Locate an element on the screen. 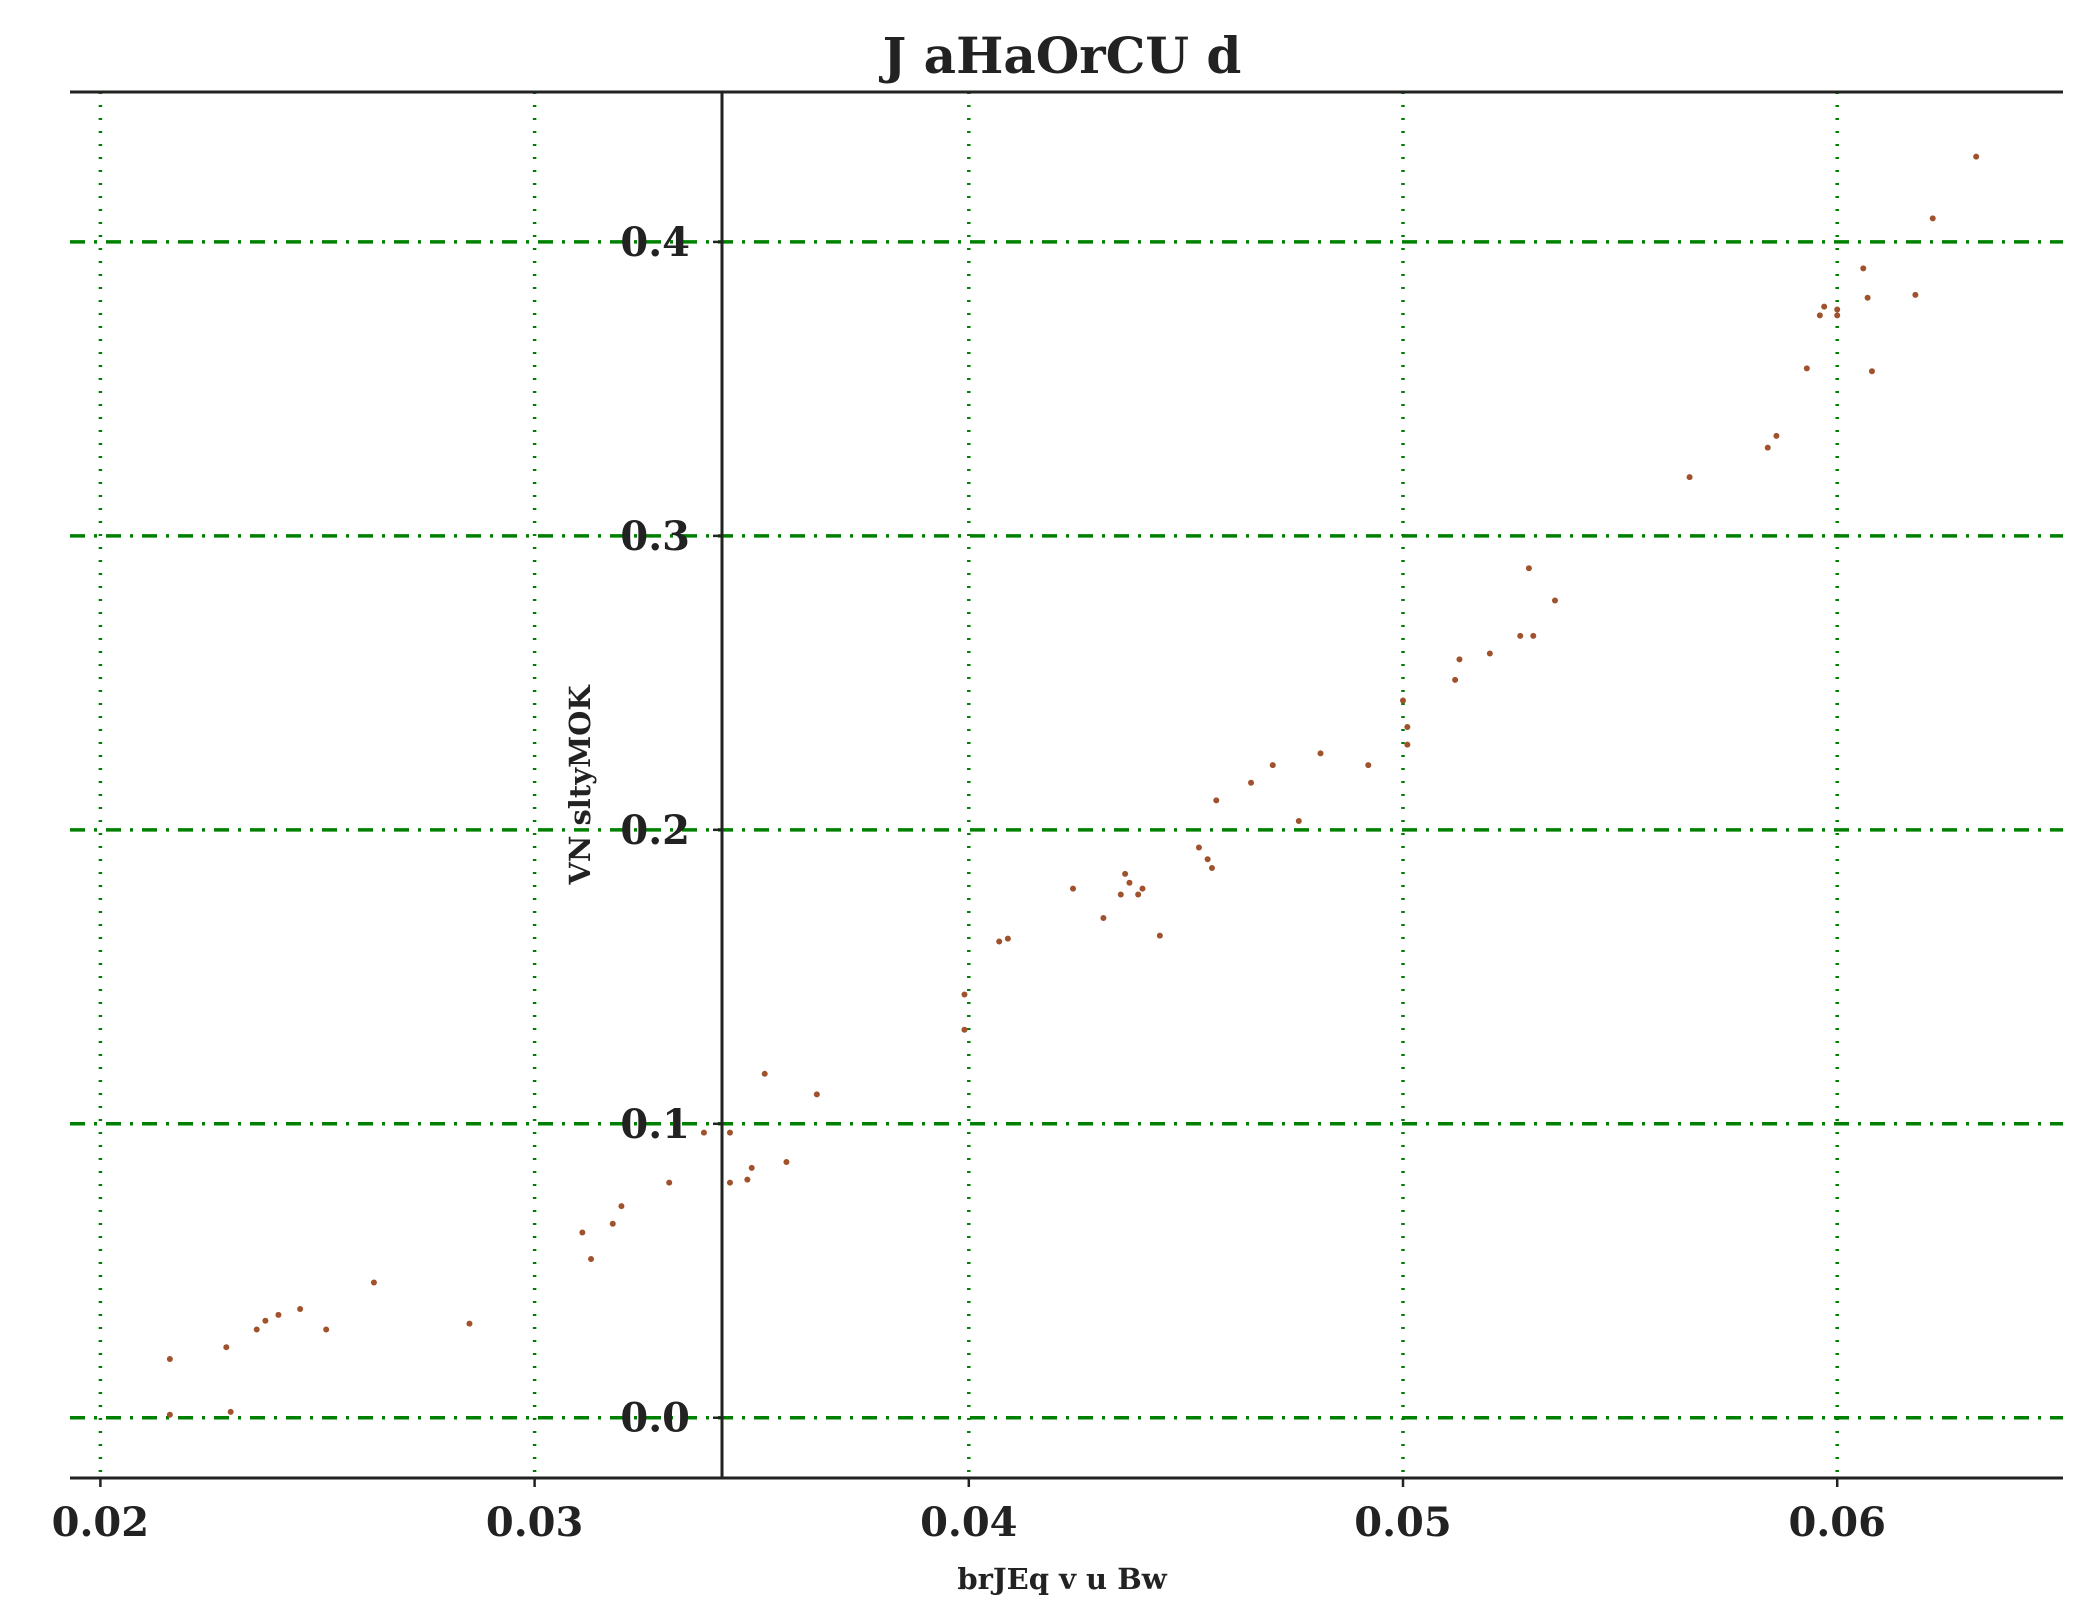  y-tick-label: 0.0 is located at coordinates (655, 1418).